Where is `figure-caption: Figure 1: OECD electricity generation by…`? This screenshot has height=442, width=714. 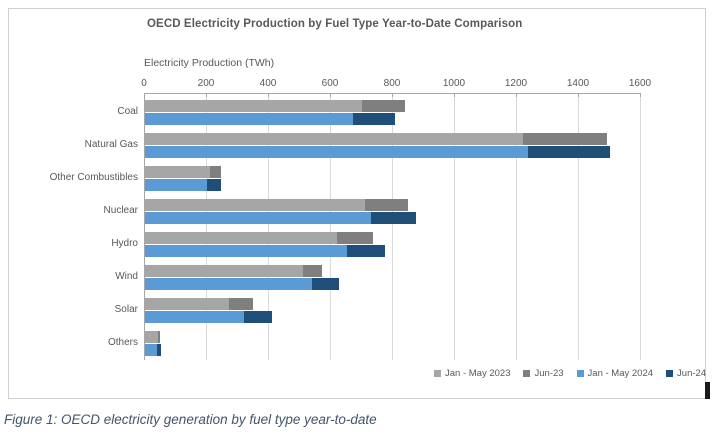 figure-caption: Figure 1: OECD electricity generation by… is located at coordinates (190, 419).